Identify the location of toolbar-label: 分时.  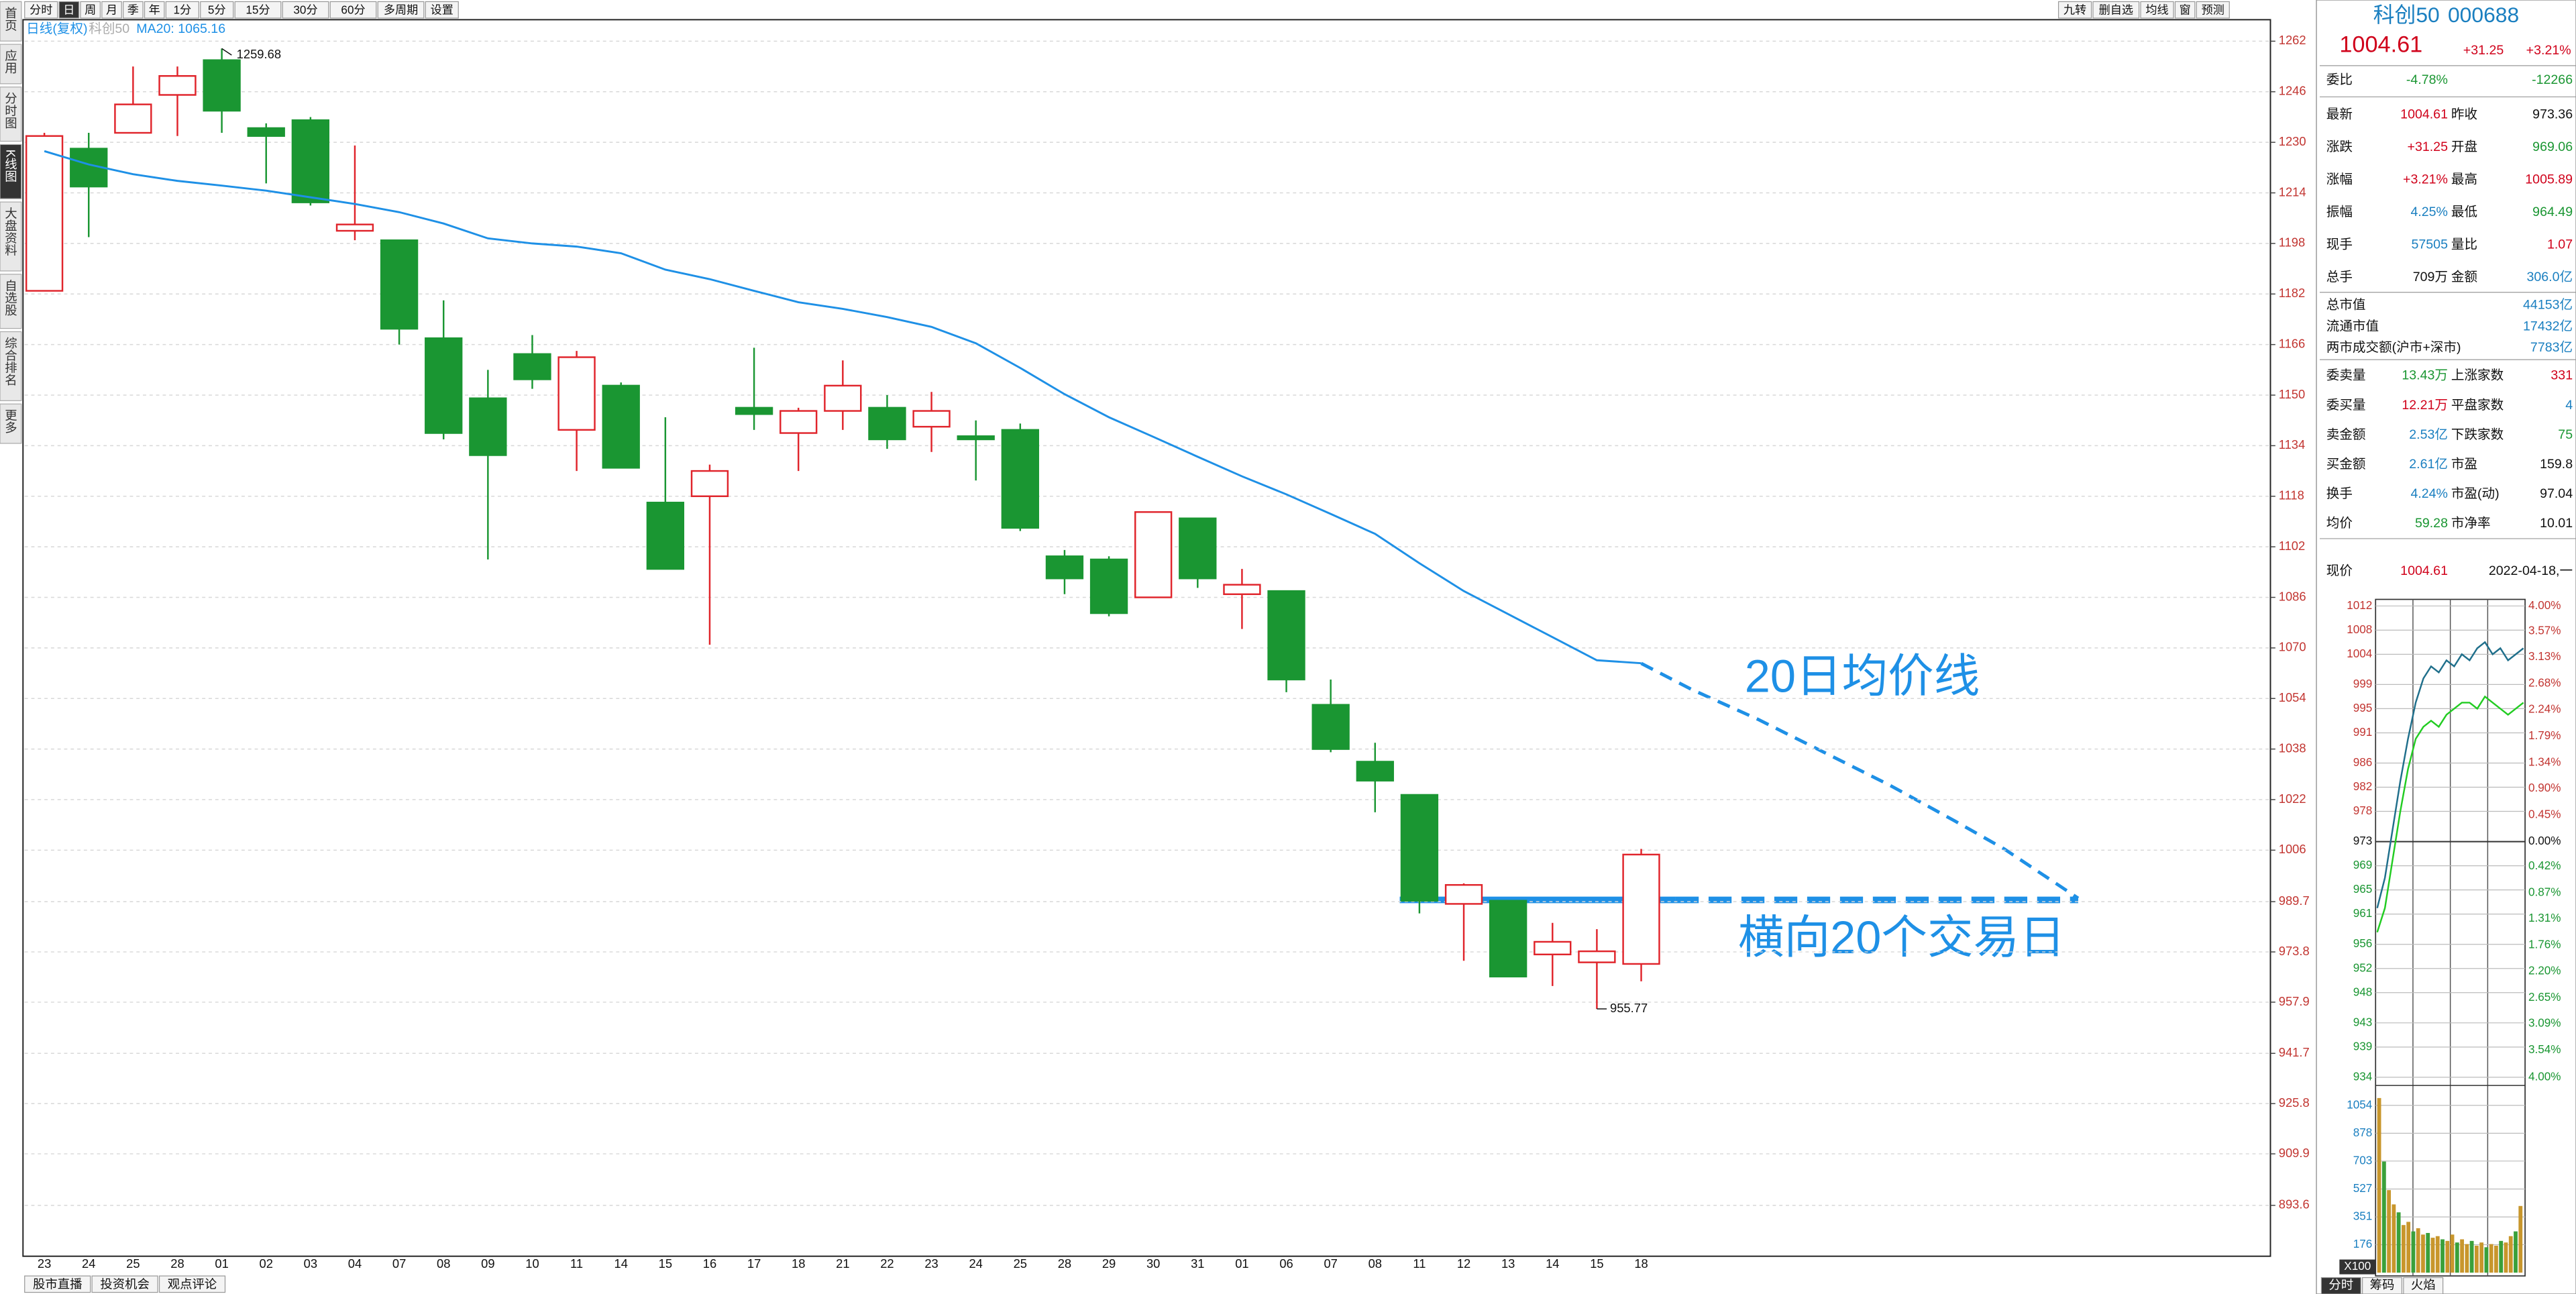
(41, 9).